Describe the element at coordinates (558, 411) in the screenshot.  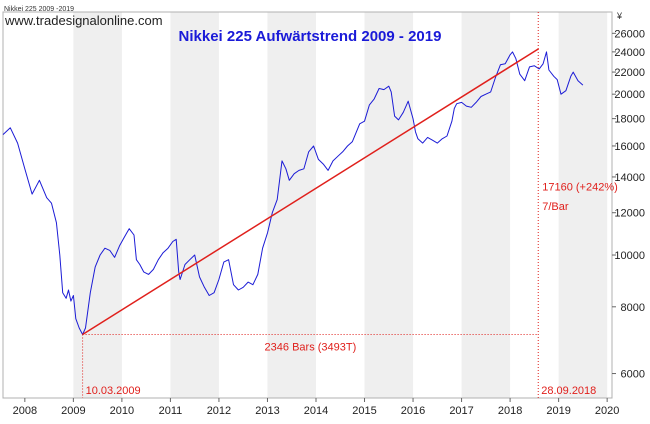
I see `x-tick-label: 2019` at that location.